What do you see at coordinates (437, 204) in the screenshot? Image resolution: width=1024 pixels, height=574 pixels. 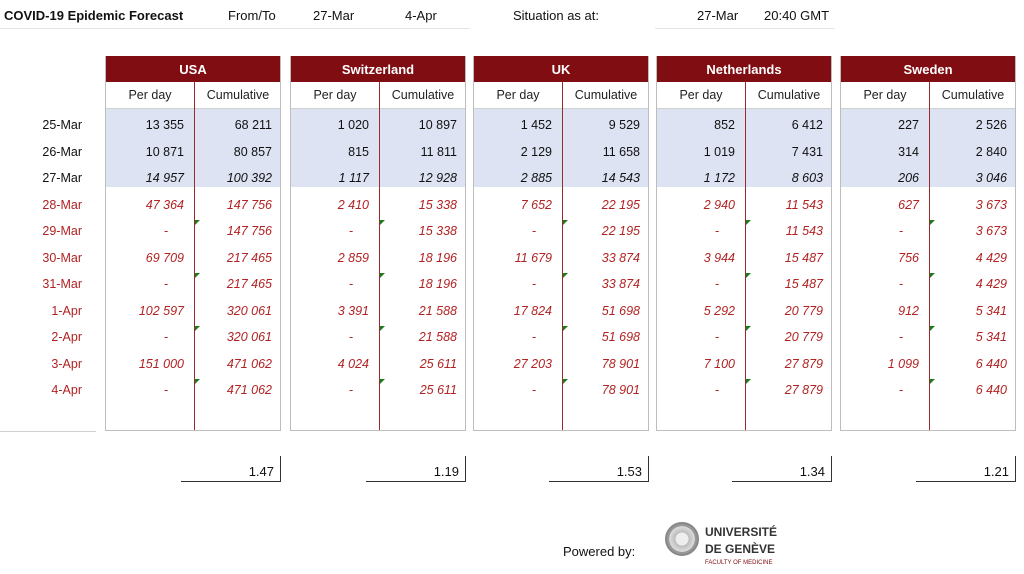 I see `cumulative-value: 15 338` at bounding box center [437, 204].